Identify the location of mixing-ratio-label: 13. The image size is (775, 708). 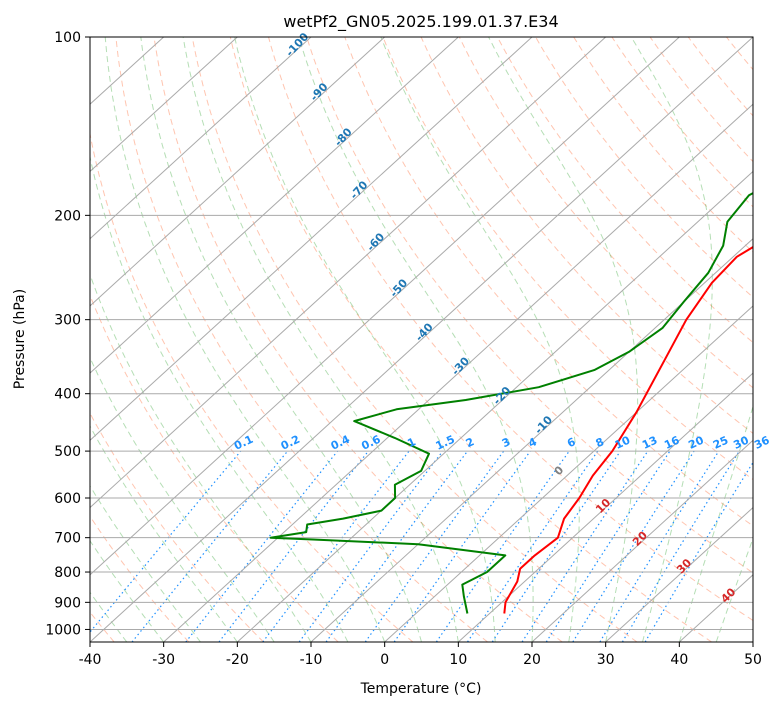
(649, 443).